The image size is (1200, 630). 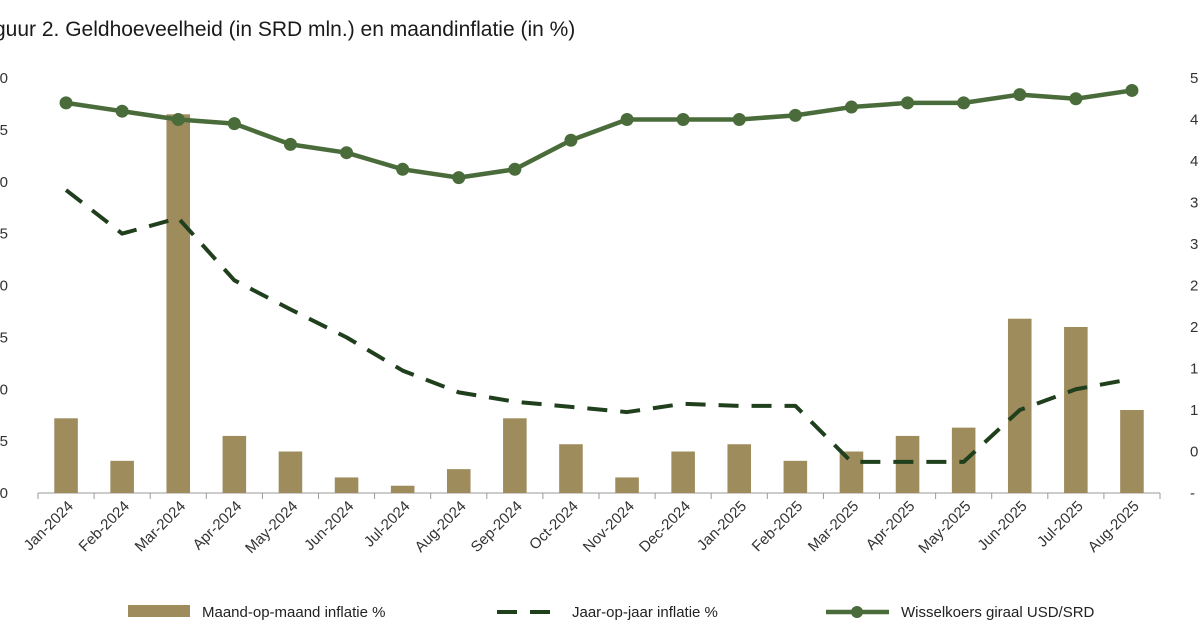 I want to click on x-tick-label: Jan-2024, so click(x=49, y=526).